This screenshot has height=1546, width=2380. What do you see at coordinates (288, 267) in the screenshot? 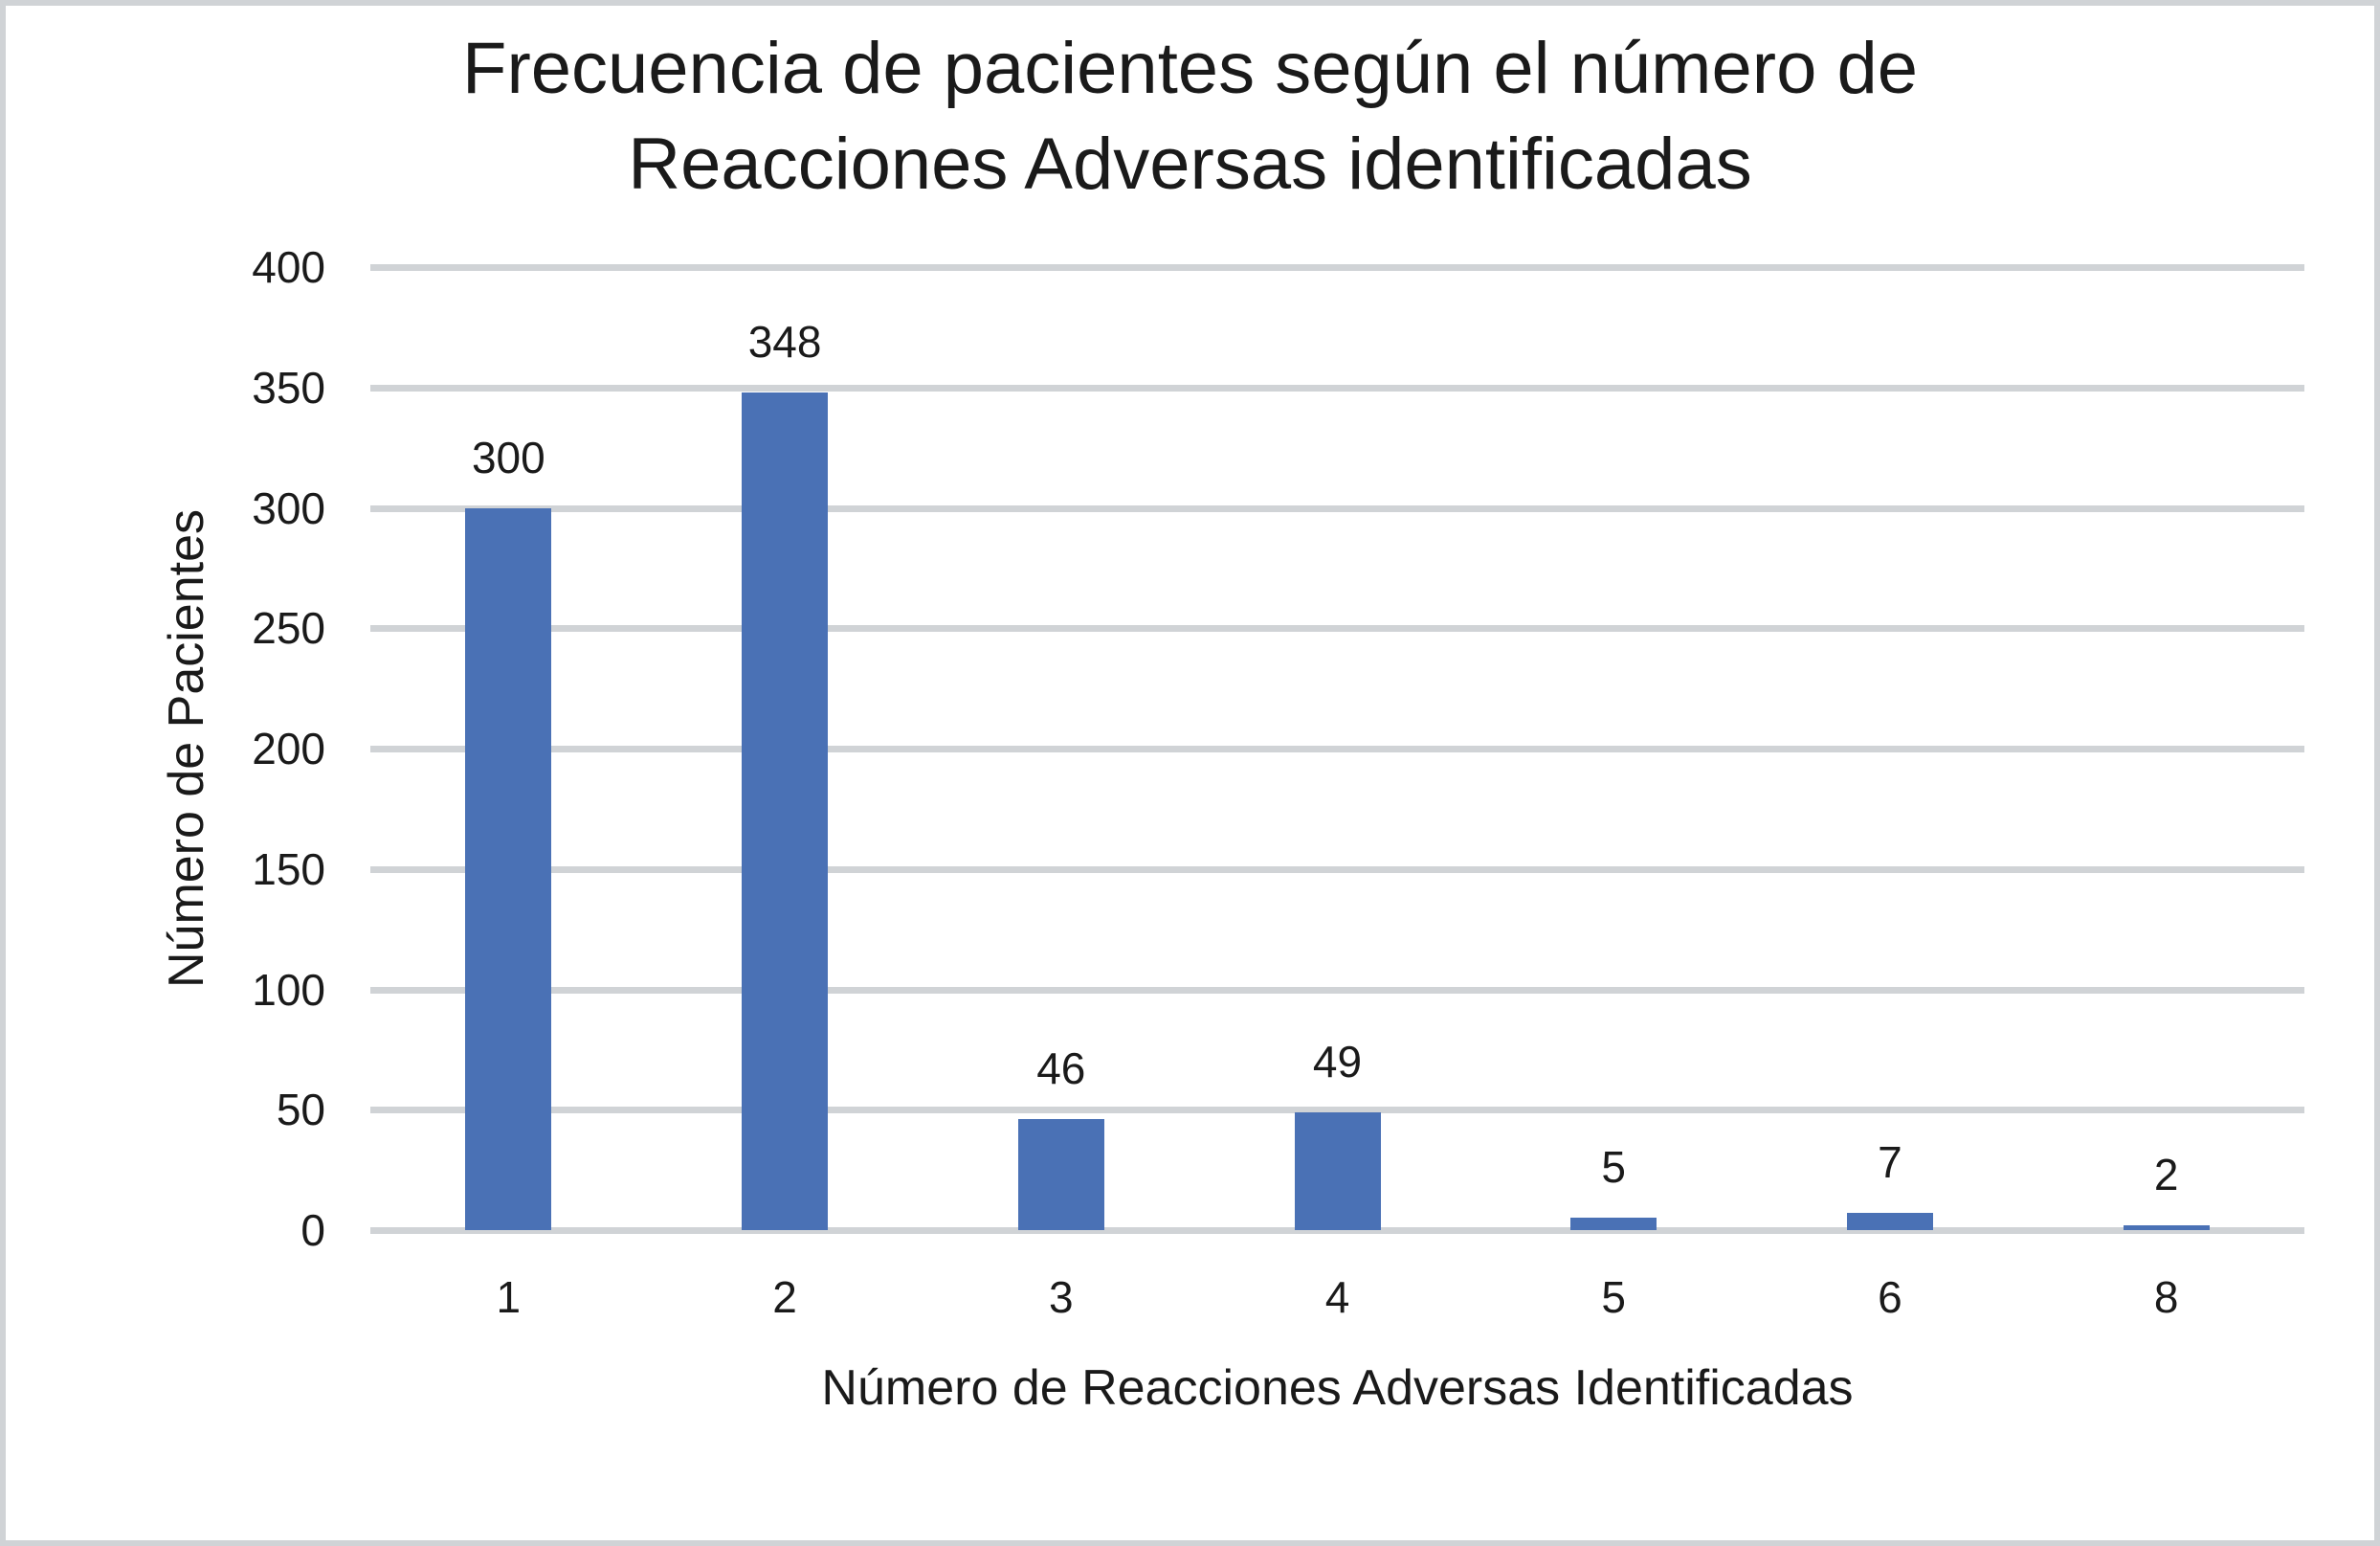
I see `y-tick-label: 400` at bounding box center [288, 267].